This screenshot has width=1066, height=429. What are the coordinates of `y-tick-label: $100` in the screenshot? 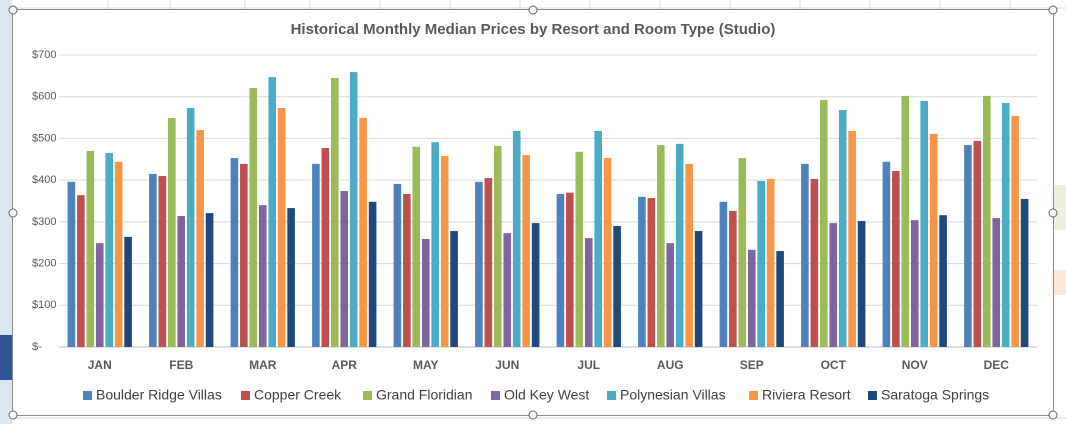 It's located at (44, 305).